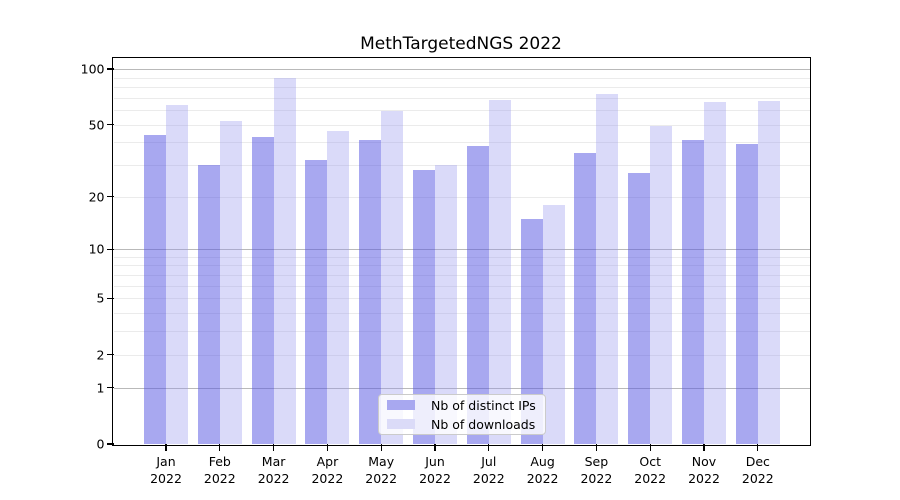 Image resolution: width=900 pixels, height=500 pixels. Describe the element at coordinates (401, 424) in the screenshot. I see `legend-swatch-downloads` at that location.